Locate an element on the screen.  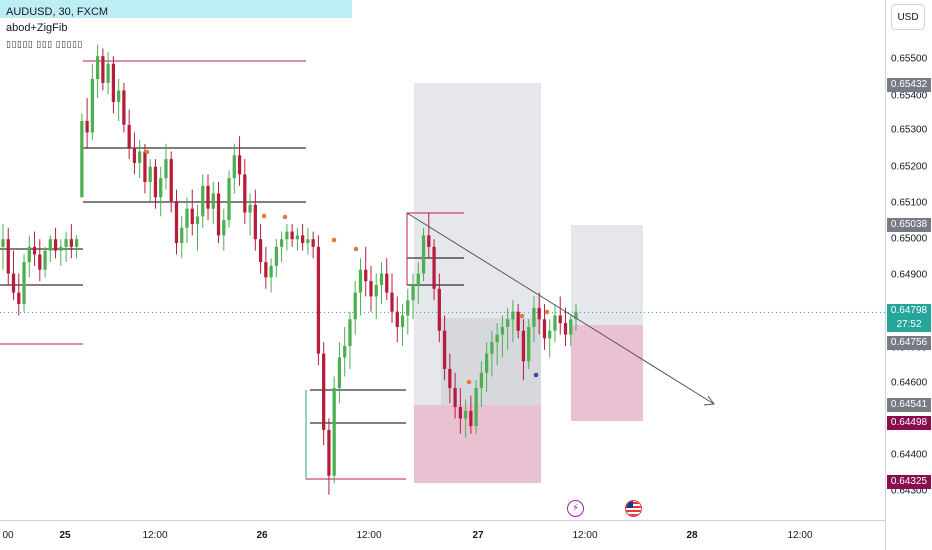
lightning-glyph: ⚡ is located at coordinates (575, 508).